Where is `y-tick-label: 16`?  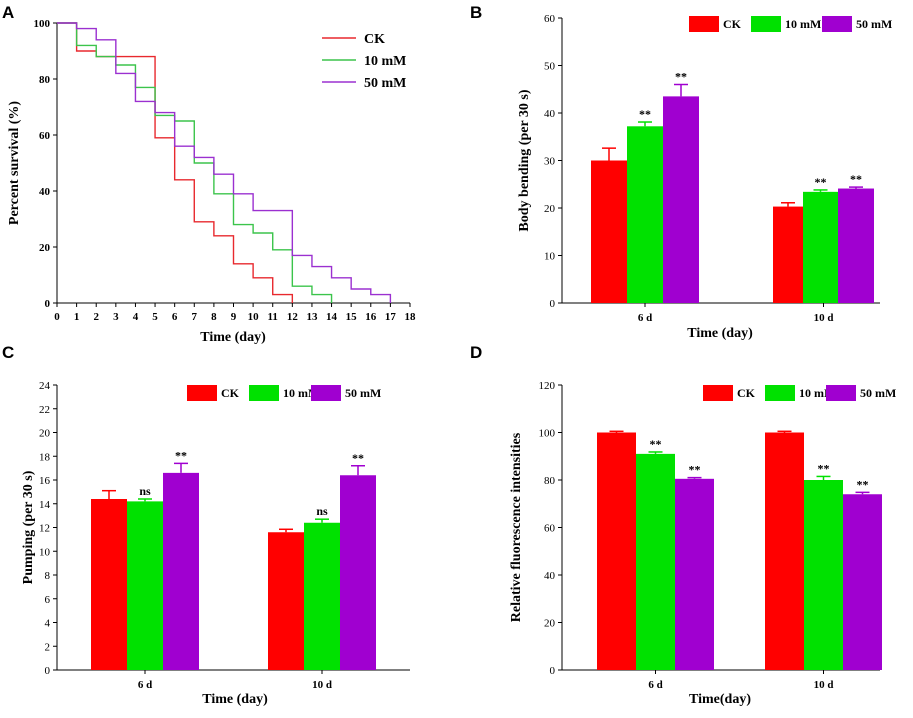
y-tick-label: 16 is located at coordinates (45, 481).